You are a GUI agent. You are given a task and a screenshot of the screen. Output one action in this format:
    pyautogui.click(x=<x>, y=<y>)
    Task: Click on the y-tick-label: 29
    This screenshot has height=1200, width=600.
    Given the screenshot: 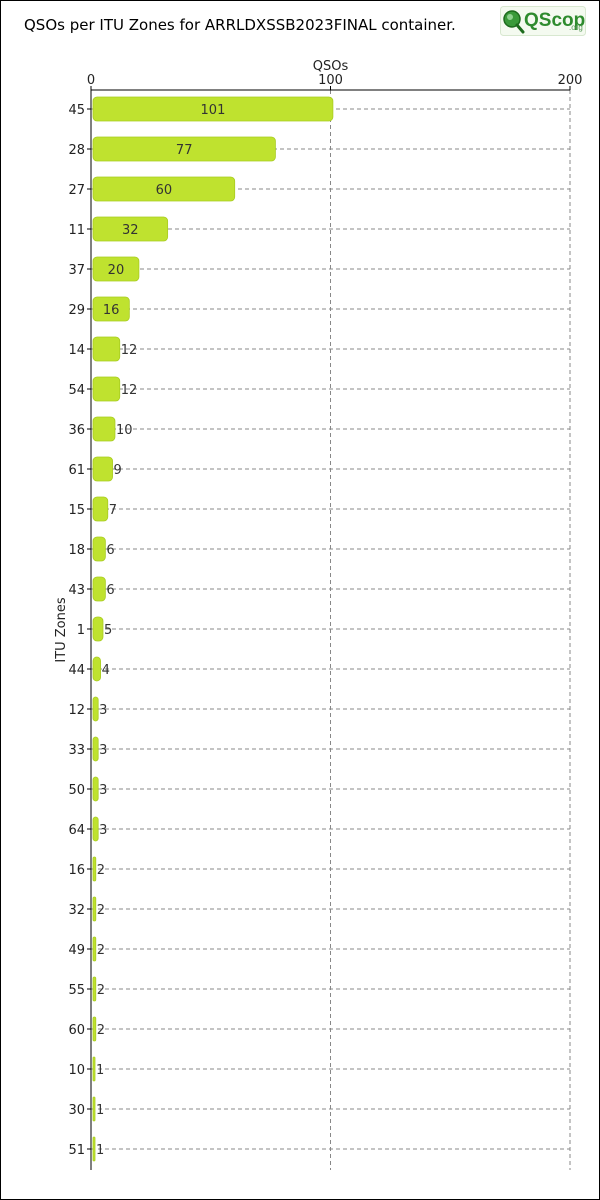 What is the action you would take?
    pyautogui.click(x=76, y=310)
    